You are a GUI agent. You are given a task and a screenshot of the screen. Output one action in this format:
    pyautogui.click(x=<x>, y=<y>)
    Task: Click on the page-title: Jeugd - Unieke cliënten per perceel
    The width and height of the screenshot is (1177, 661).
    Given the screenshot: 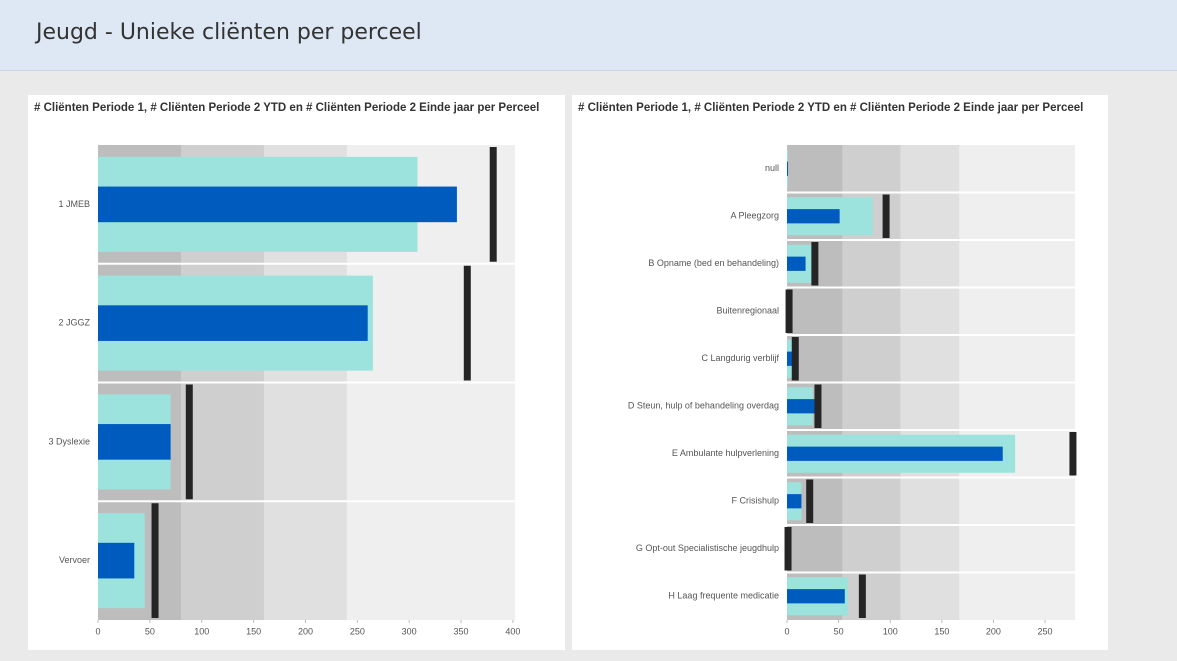 What is the action you would take?
    pyautogui.click(x=229, y=32)
    